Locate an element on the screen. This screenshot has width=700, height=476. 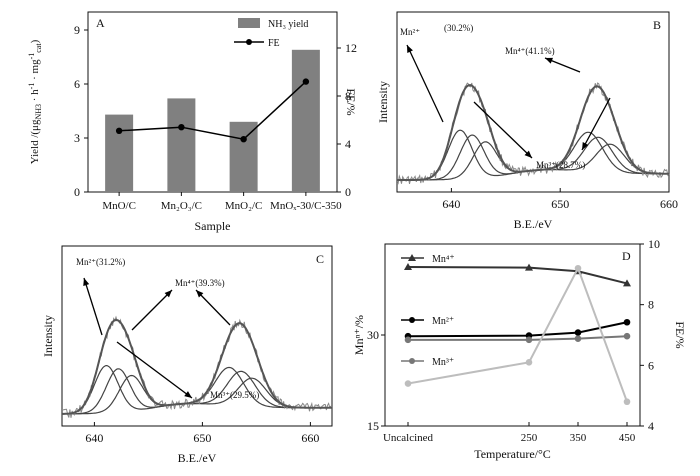
legend-label: Mn⁴⁺ is located at coordinates (443, 259).